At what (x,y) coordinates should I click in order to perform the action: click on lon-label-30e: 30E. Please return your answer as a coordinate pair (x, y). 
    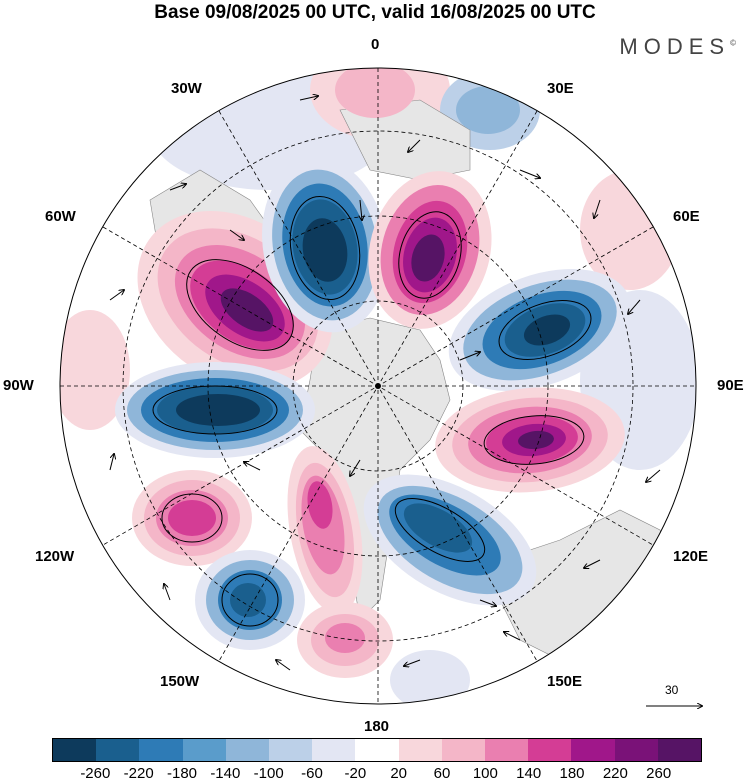
    Looking at the image, I should click on (560, 88).